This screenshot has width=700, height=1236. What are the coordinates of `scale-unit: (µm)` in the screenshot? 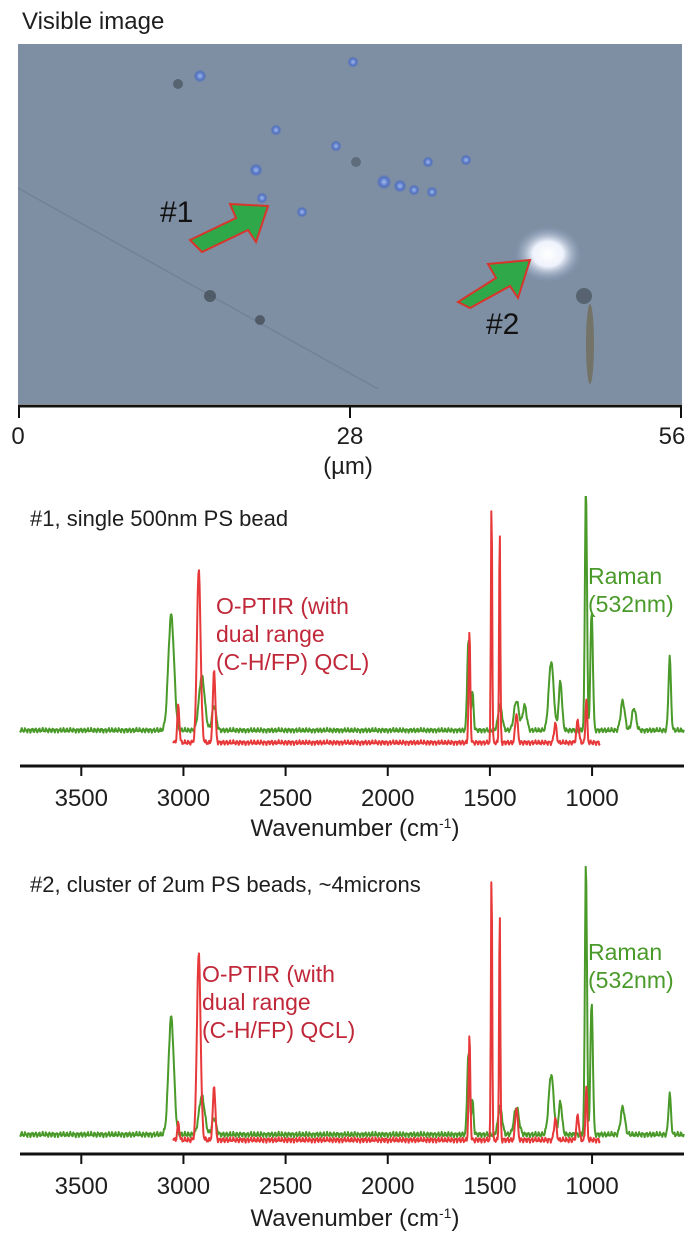 It's located at (348, 466).